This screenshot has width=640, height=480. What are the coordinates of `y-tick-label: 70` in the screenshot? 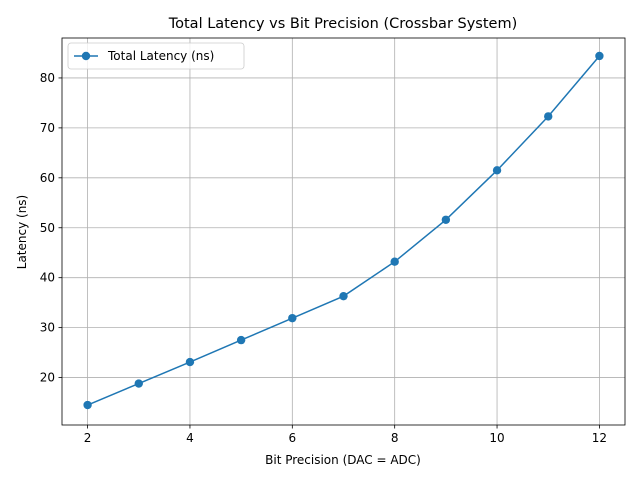 It's located at (47, 128).